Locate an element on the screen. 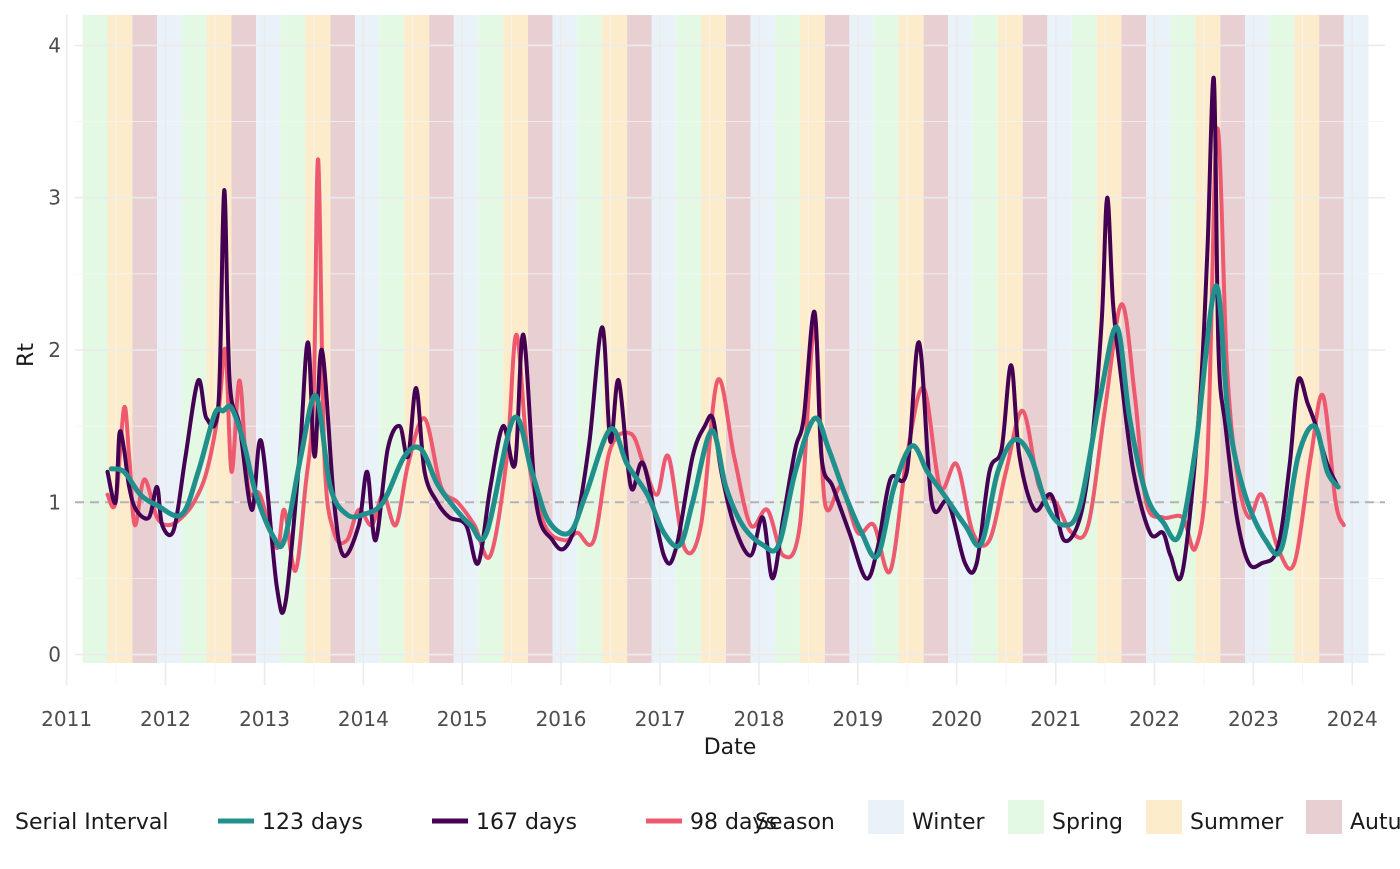 This screenshot has width=1400, height=869. x-tick-label: 2014 is located at coordinates (363, 719).